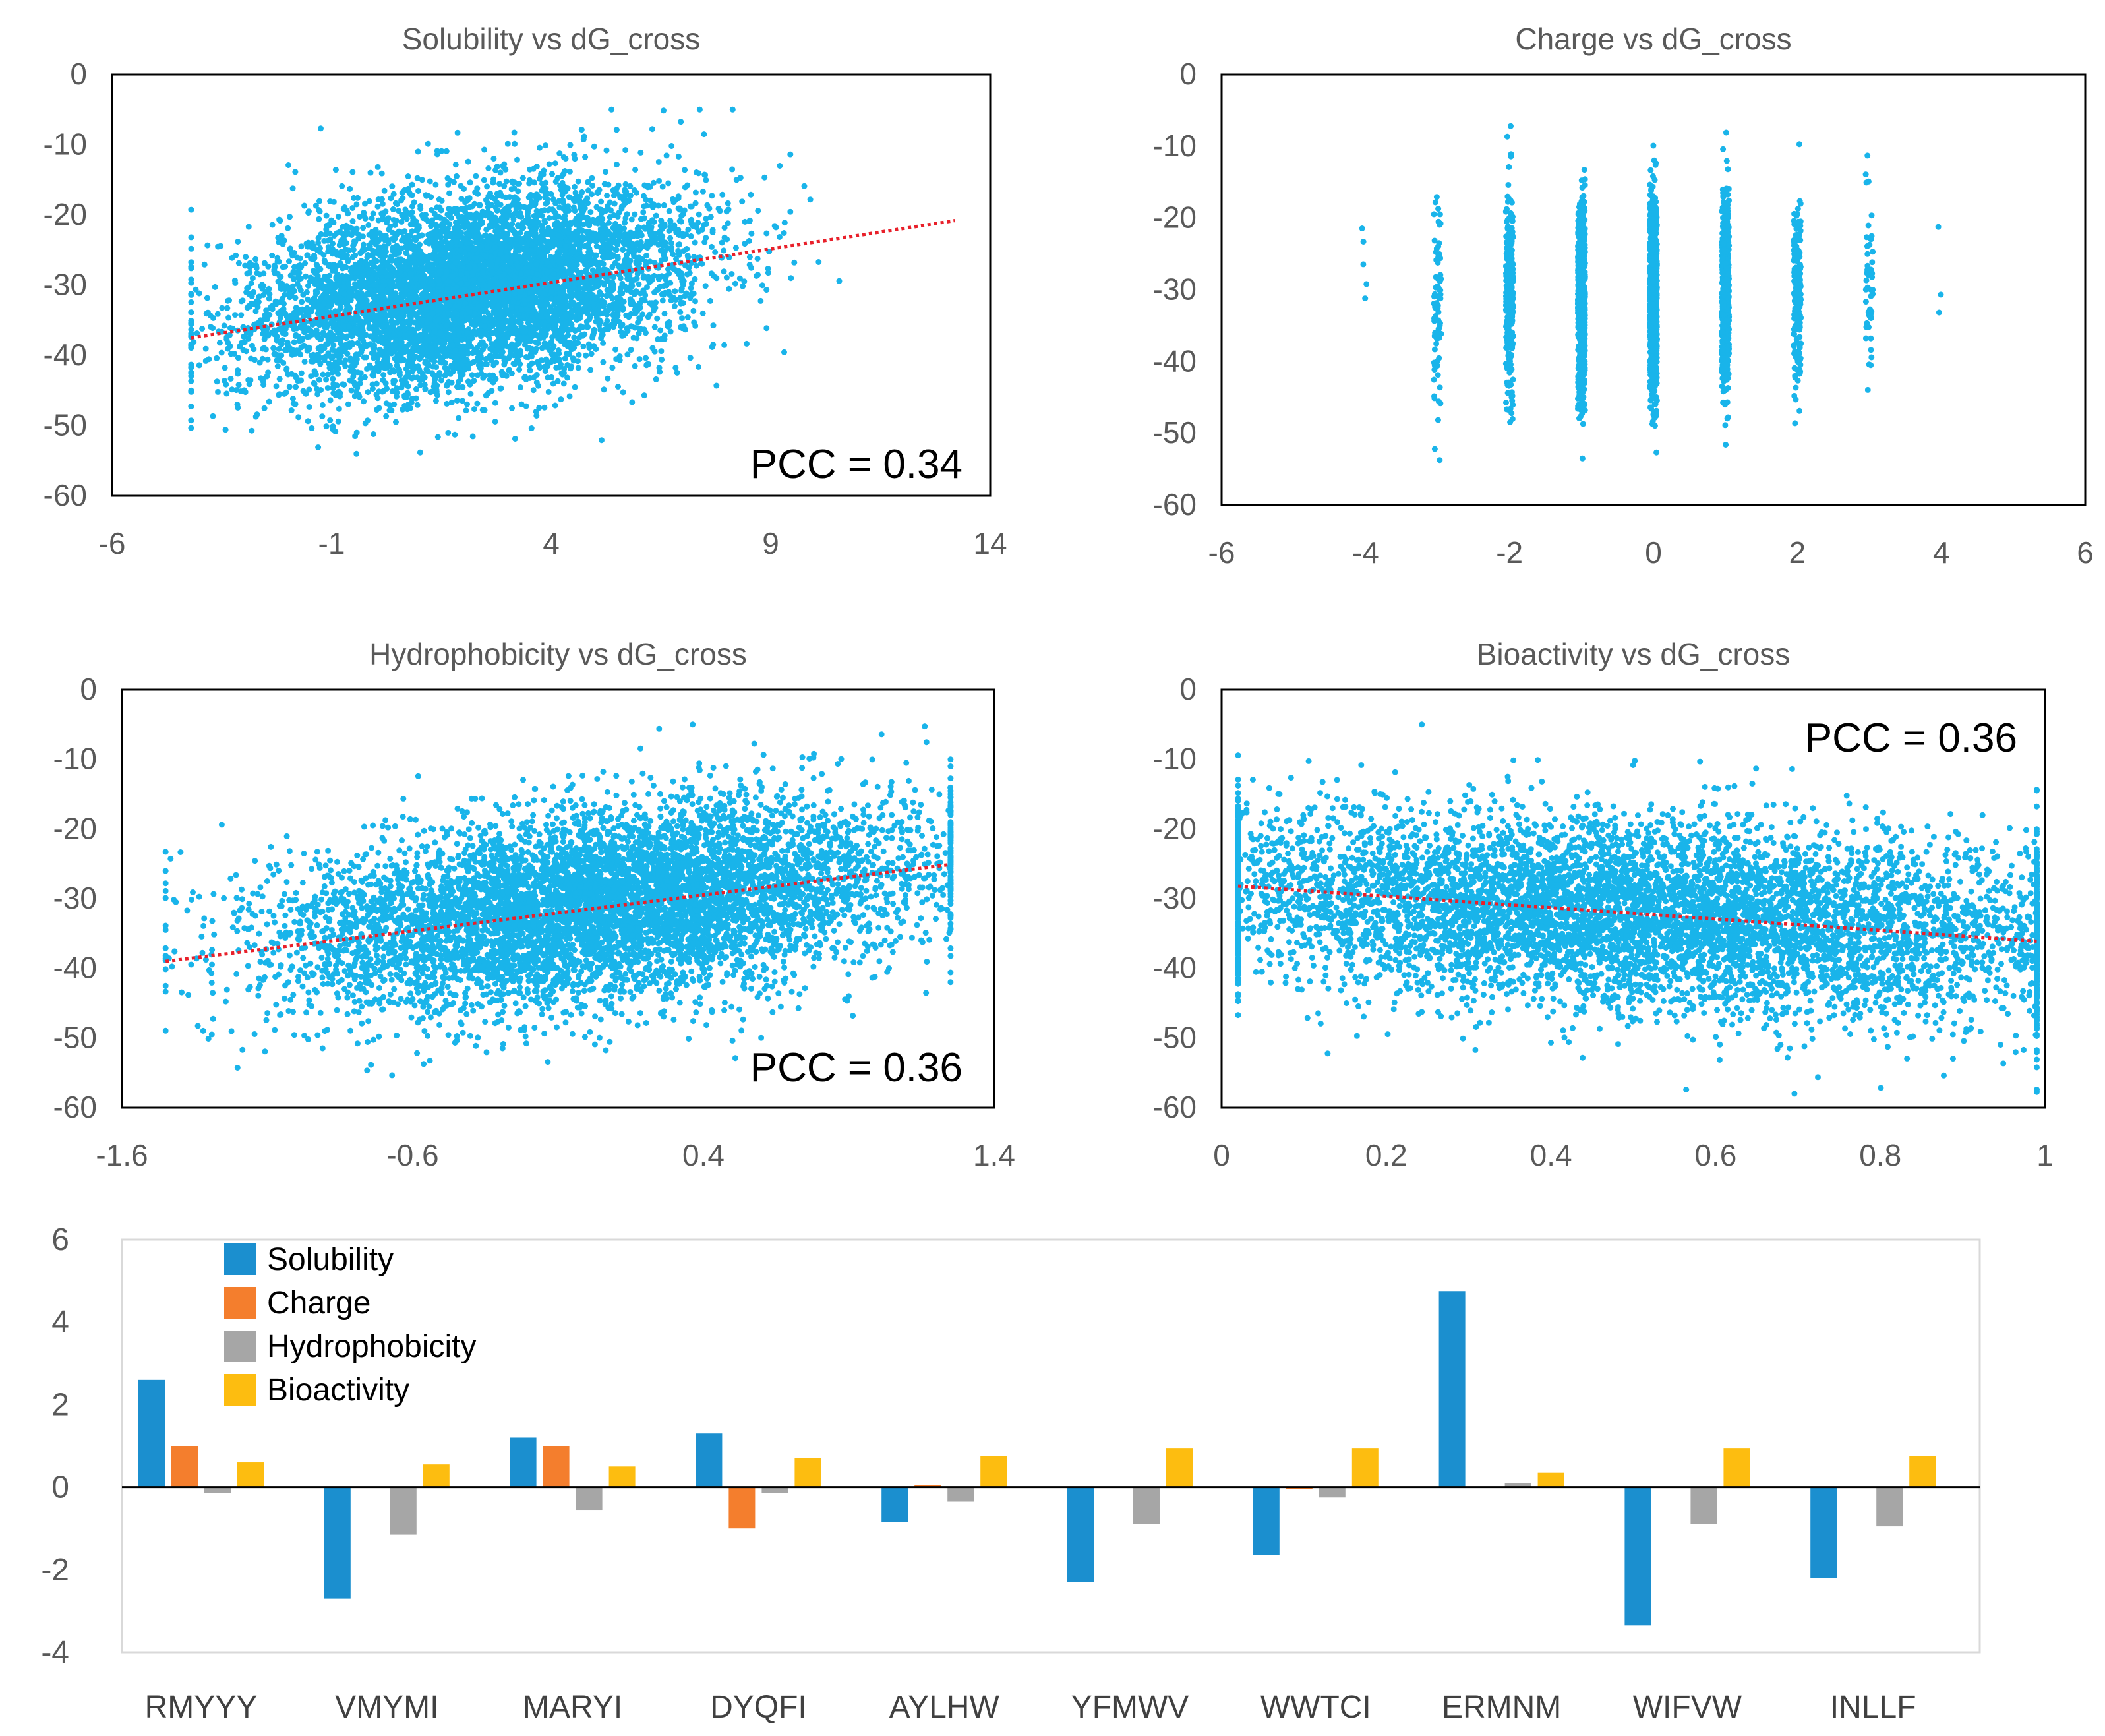  I want to click on y-tick-label: 0, so click(79, 74).